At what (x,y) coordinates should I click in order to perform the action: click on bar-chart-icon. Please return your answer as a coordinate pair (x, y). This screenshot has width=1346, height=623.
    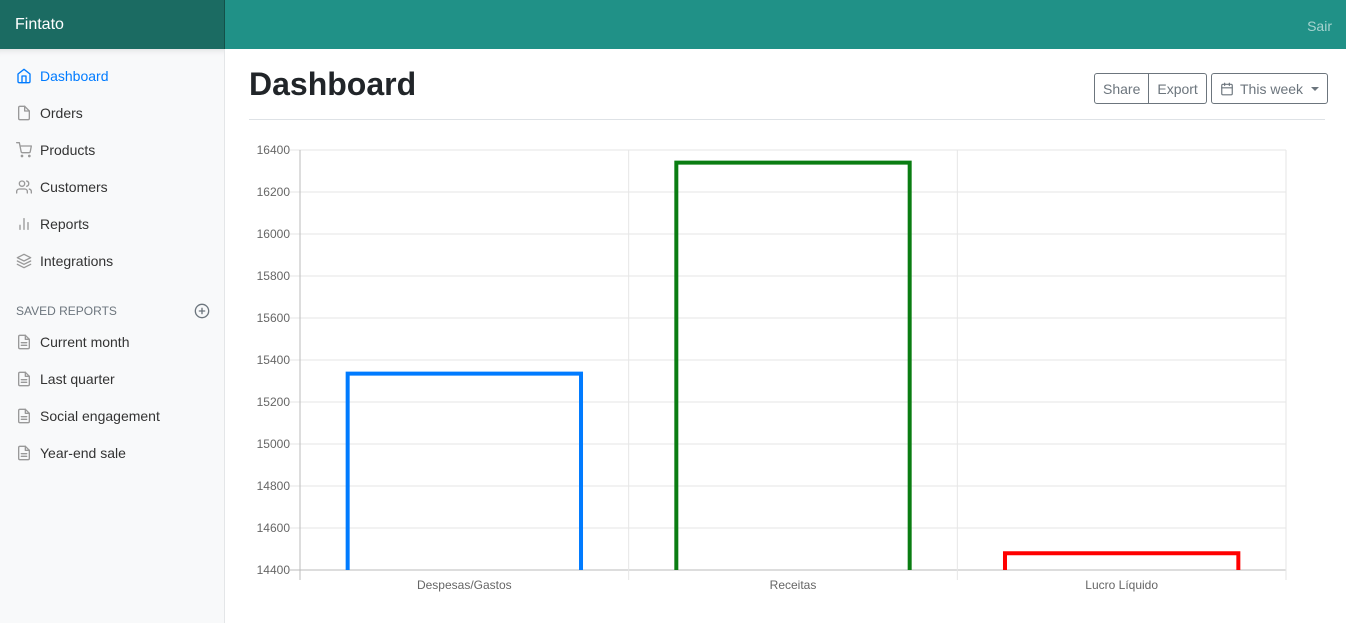
    Looking at the image, I should click on (24, 224).